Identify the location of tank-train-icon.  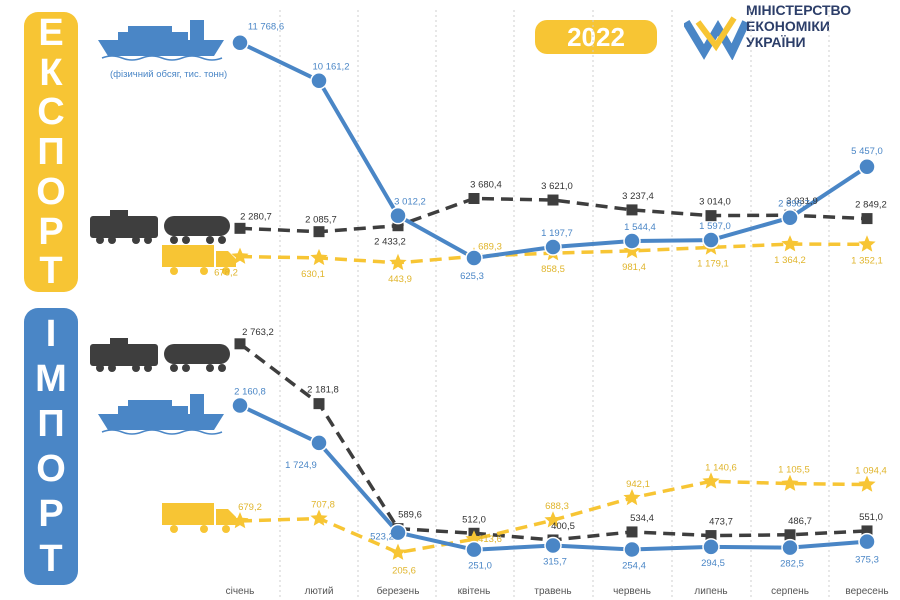
(160, 355).